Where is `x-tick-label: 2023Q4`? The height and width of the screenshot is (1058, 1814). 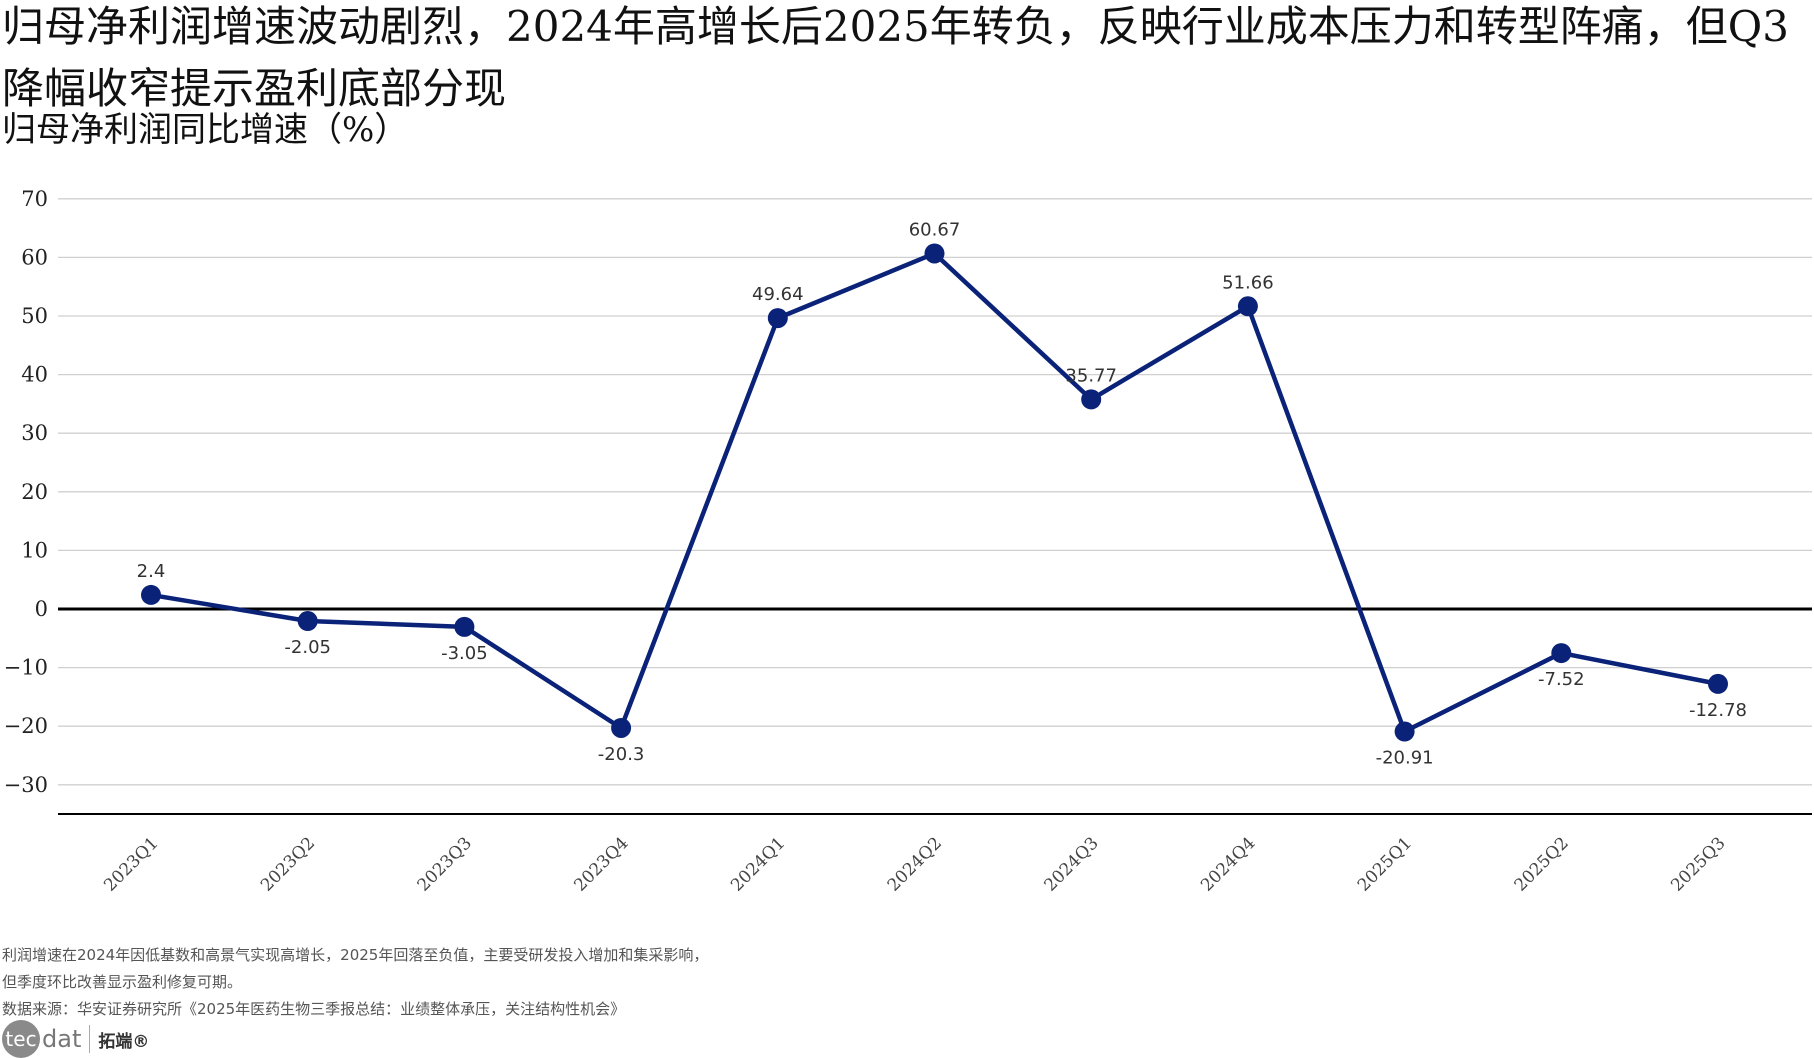 x-tick-label: 2023Q4 is located at coordinates (601, 864).